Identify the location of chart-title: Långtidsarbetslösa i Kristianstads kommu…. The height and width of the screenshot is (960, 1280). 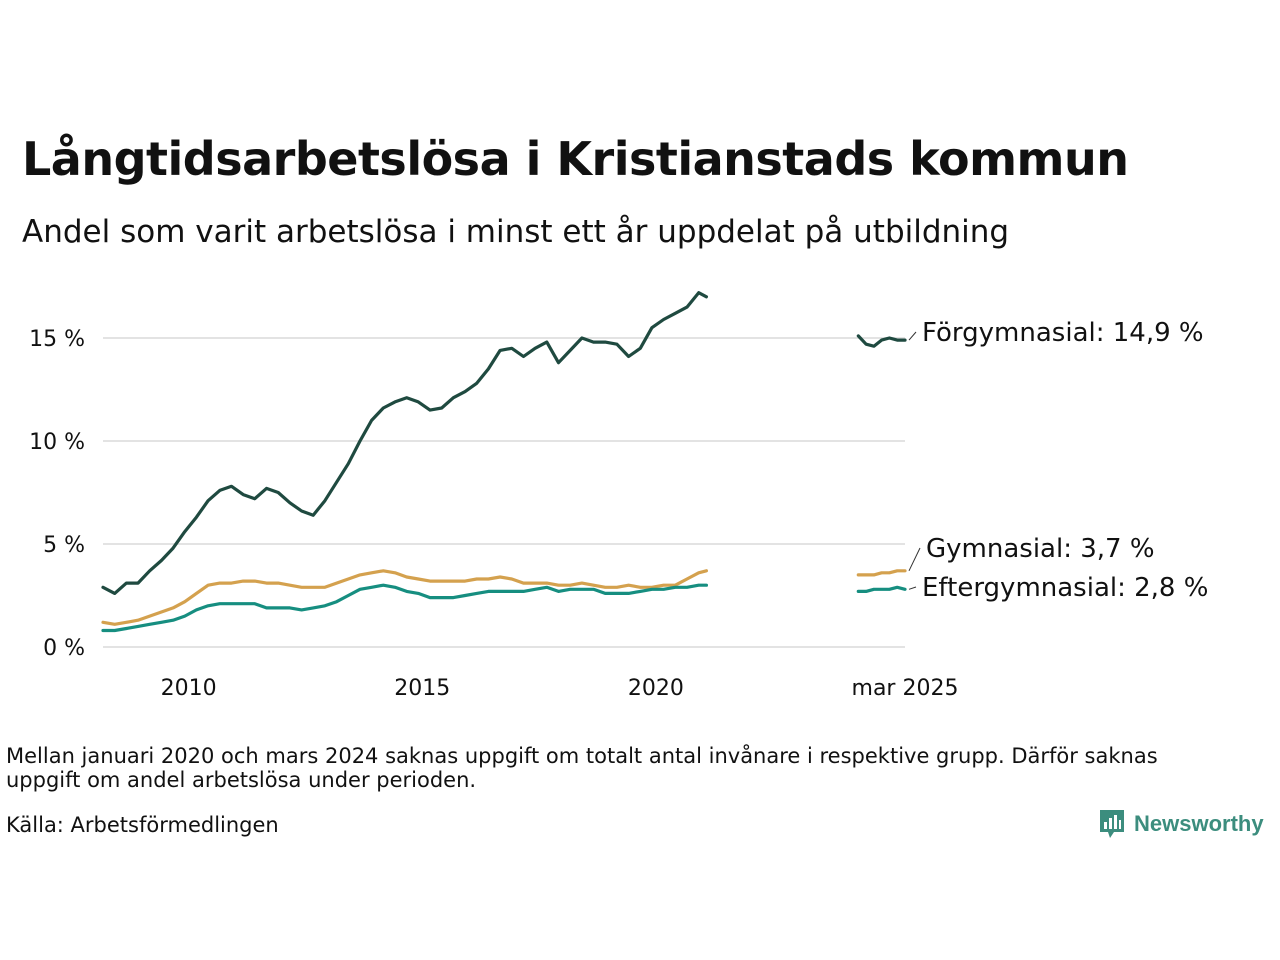
(575, 159).